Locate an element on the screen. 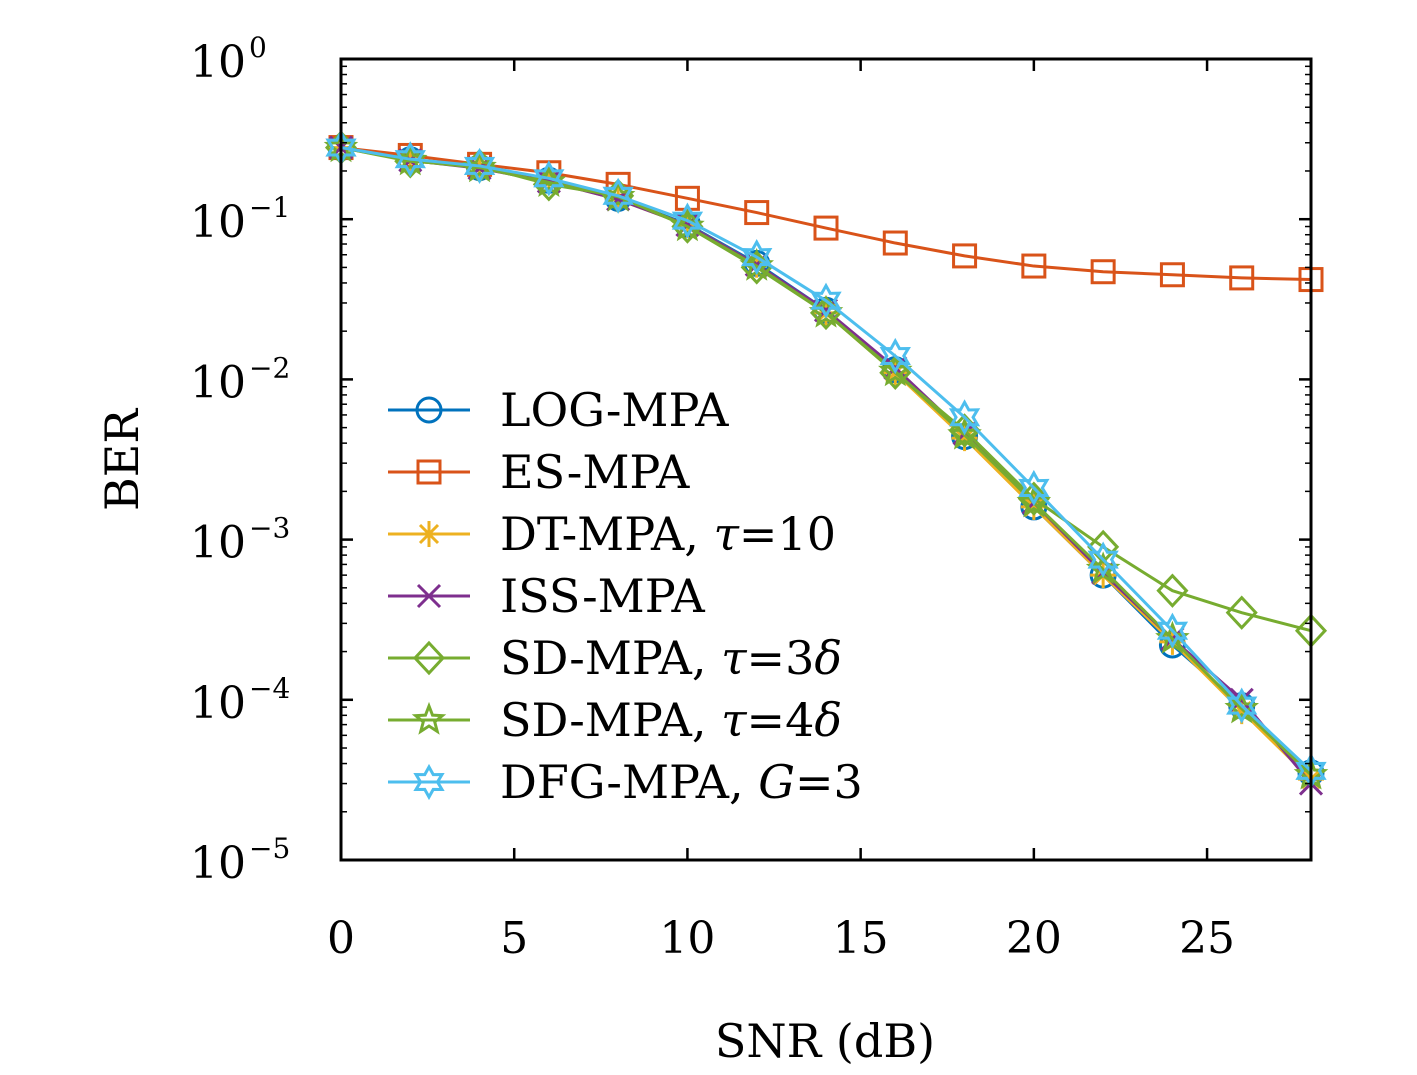  y-tick-label-4: 10 −4 is located at coordinates (240, 700).